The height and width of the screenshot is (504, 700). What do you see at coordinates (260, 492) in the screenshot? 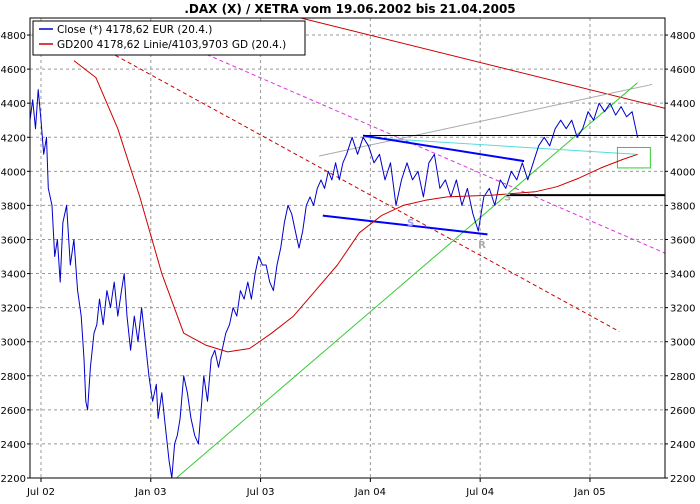
I see `x-tick-label: Jul 03` at bounding box center [260, 492].